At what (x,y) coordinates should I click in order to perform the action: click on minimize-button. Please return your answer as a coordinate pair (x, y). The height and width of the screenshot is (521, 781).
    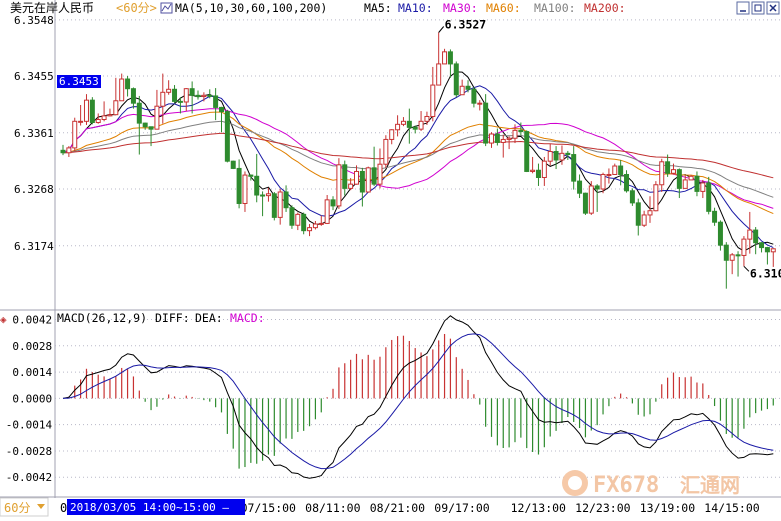
    Looking at the image, I should click on (743, 8).